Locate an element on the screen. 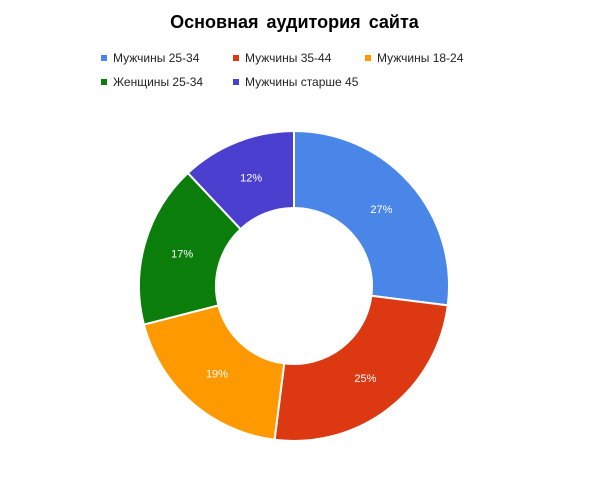  legend-item-men-over-45: Мужчины старше 45 is located at coordinates (295, 82).